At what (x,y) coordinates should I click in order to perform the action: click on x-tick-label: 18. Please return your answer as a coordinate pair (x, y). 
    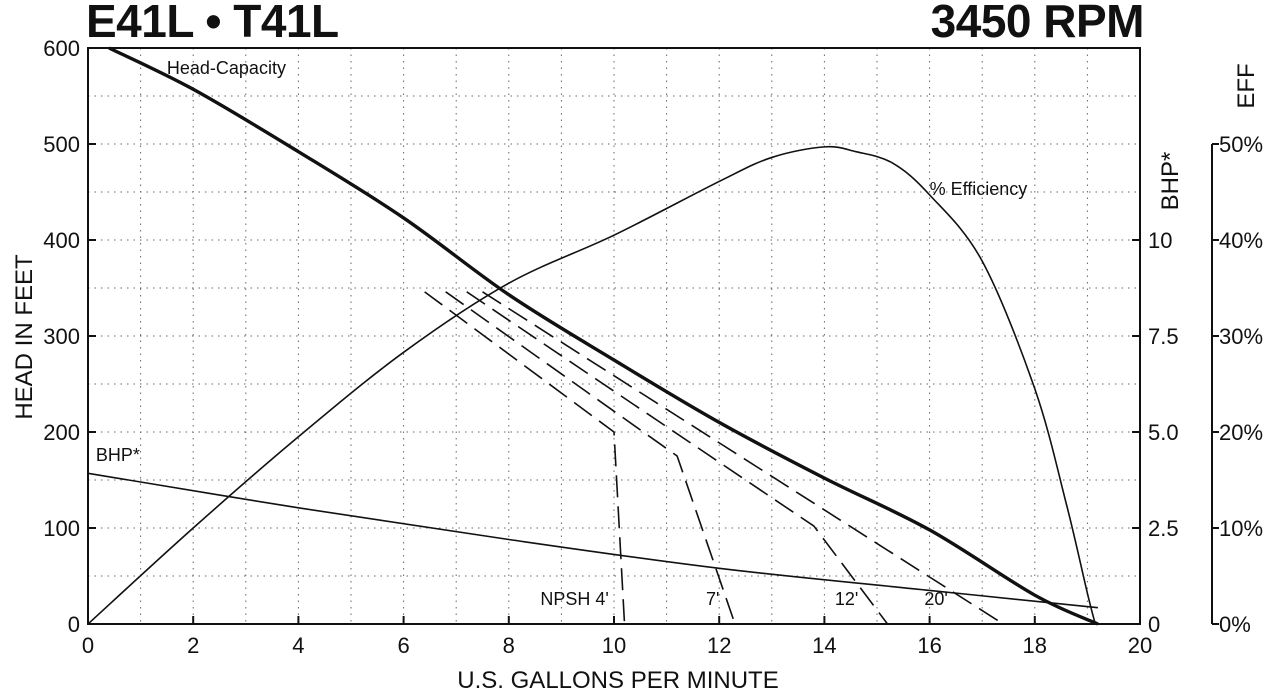
    Looking at the image, I should click on (1035, 645).